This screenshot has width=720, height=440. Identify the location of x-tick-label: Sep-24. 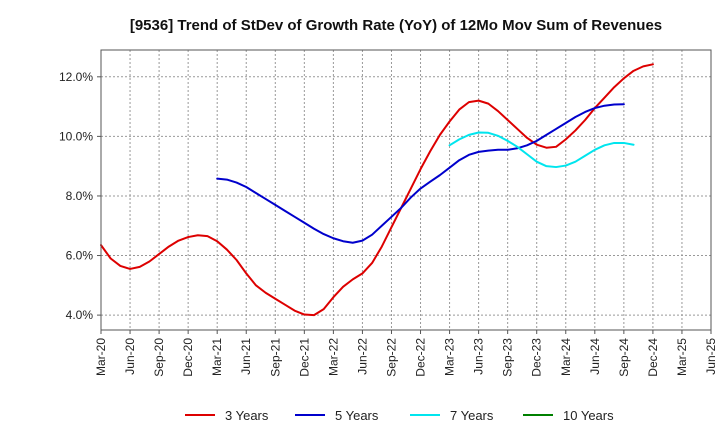
(624, 357).